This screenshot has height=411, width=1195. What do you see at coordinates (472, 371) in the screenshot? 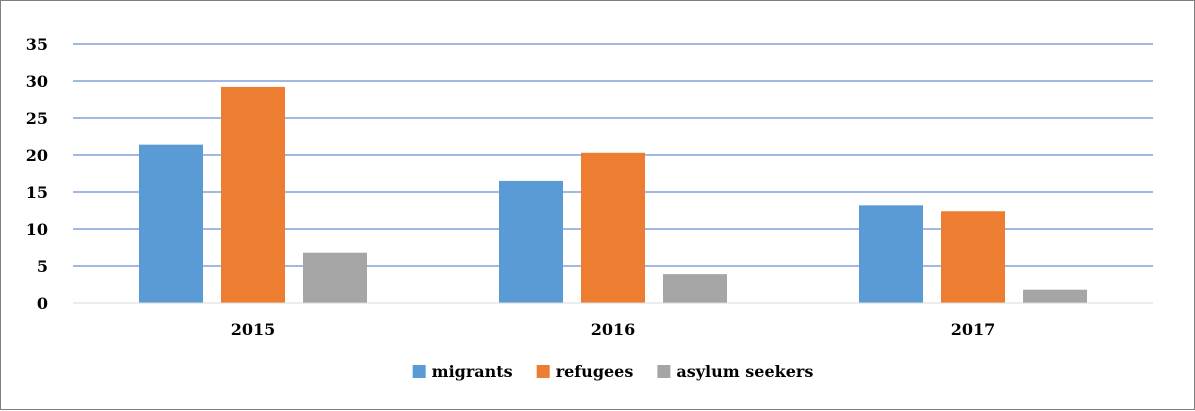
I see `legend-label: migrants` at bounding box center [472, 371].